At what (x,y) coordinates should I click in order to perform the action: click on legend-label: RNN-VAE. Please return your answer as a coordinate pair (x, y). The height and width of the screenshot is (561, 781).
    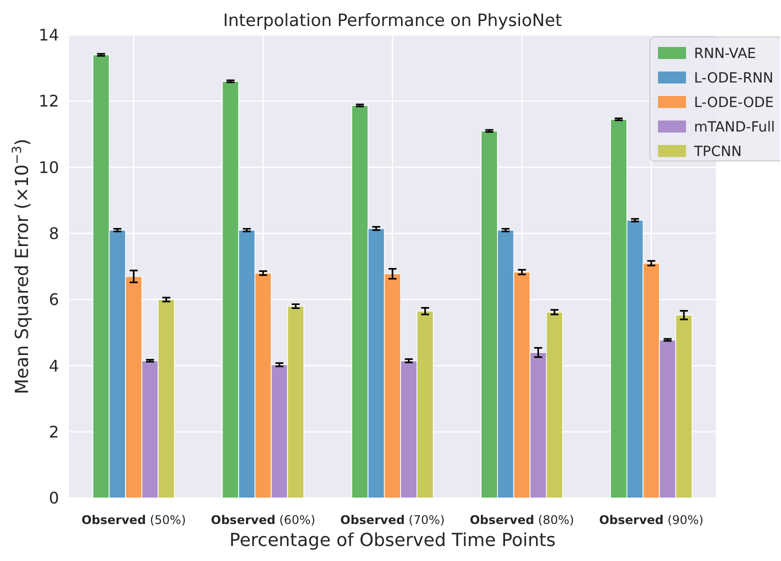
    Looking at the image, I should click on (725, 54).